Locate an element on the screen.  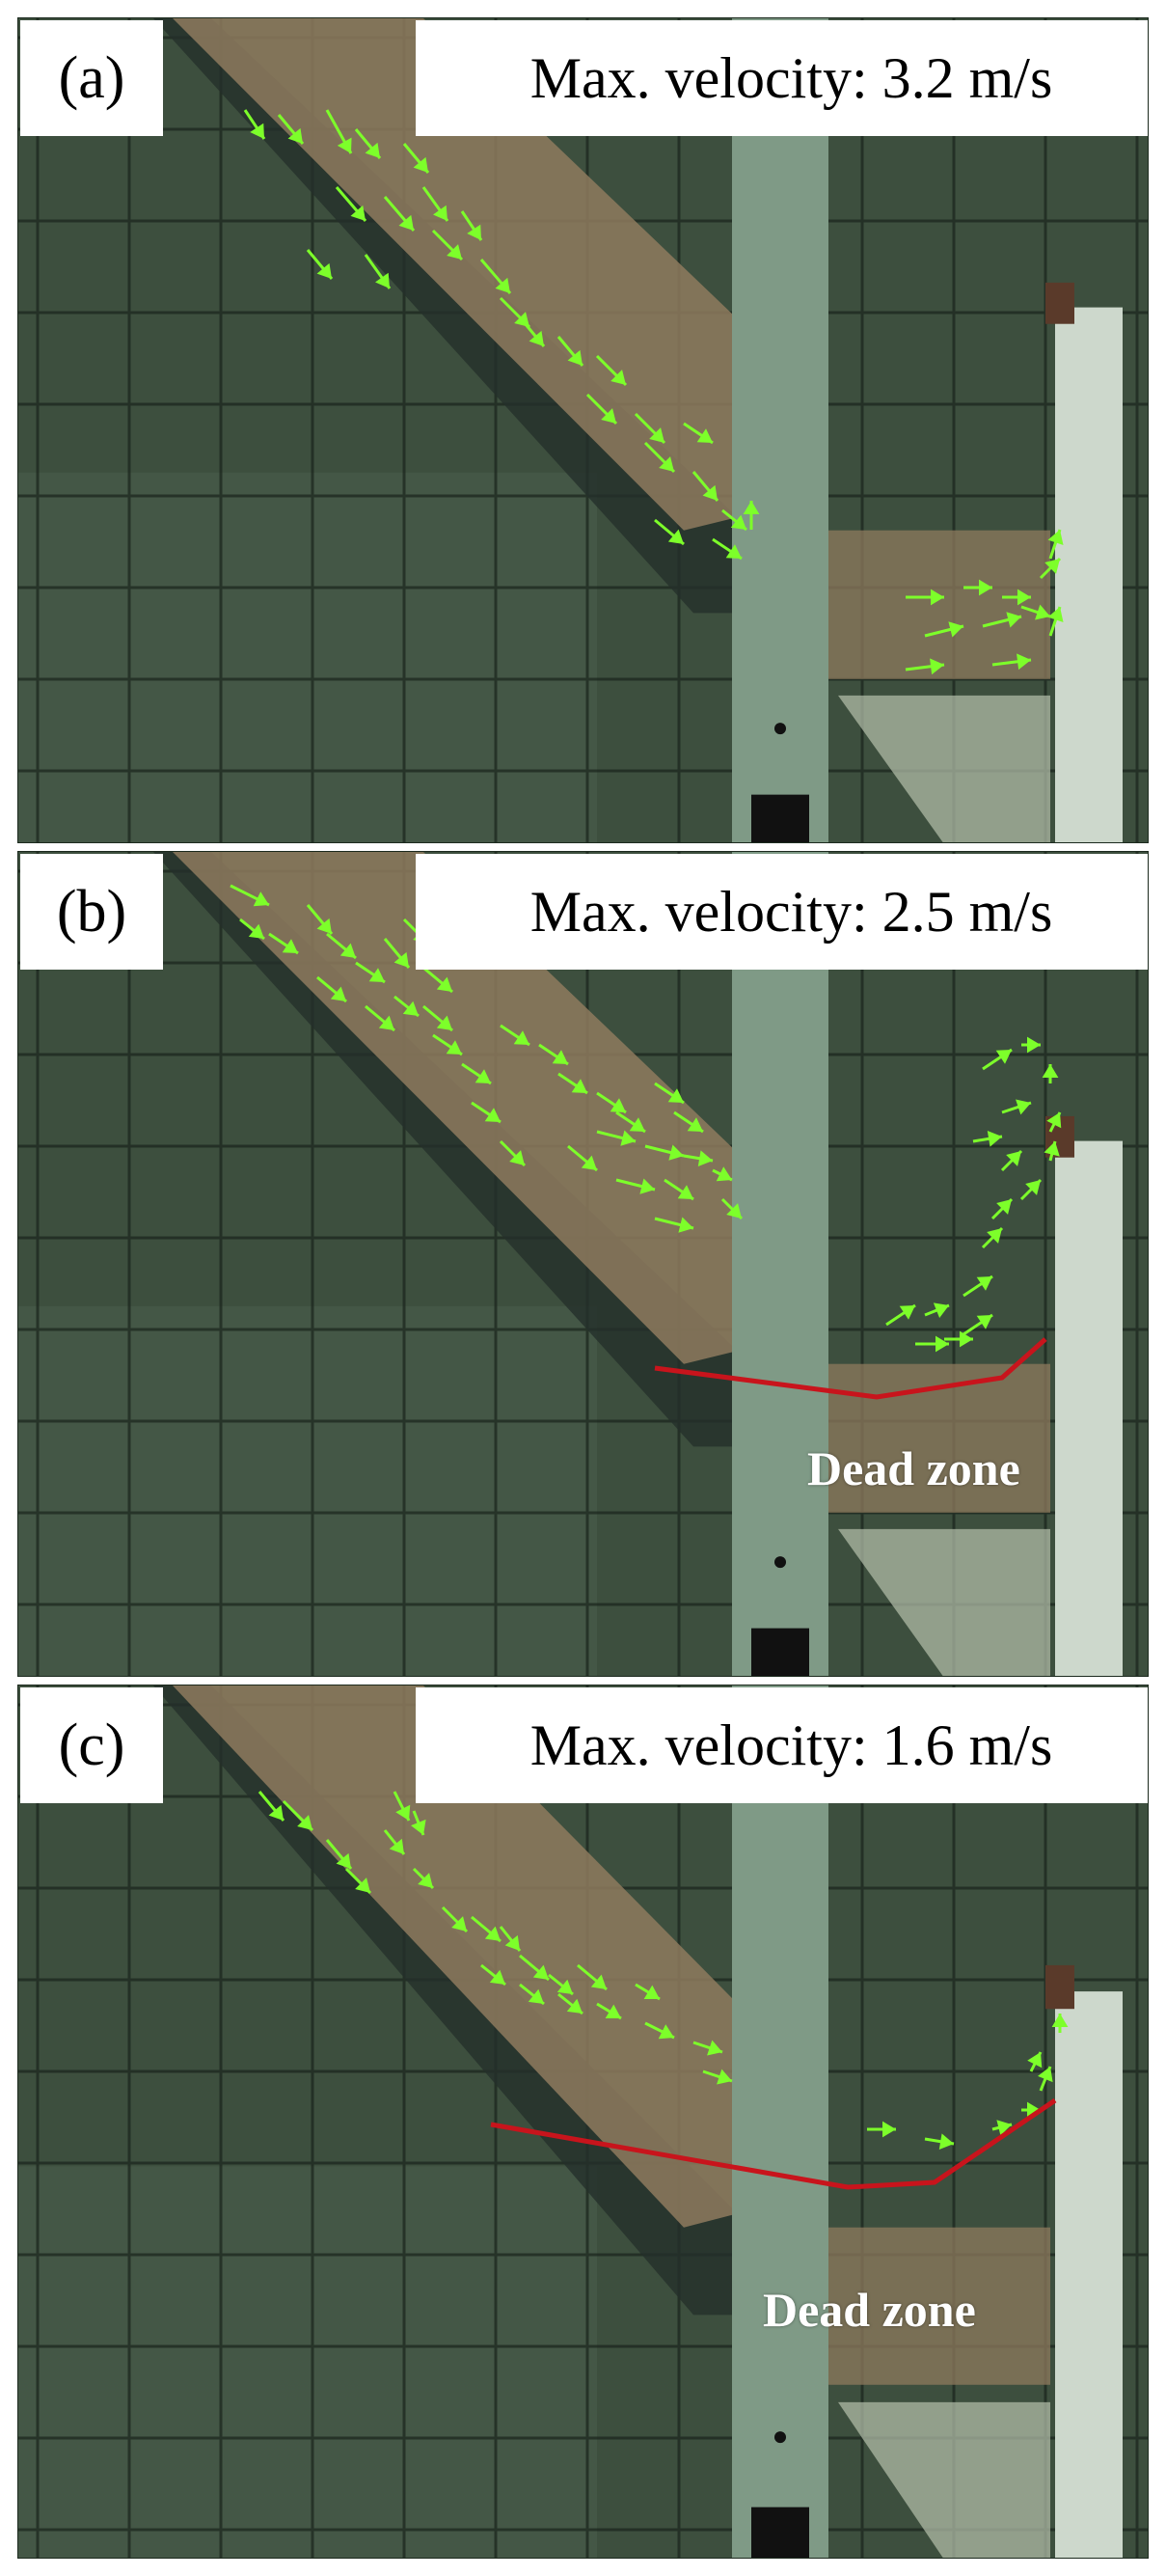
cable is located at coordinates (1059, 303).